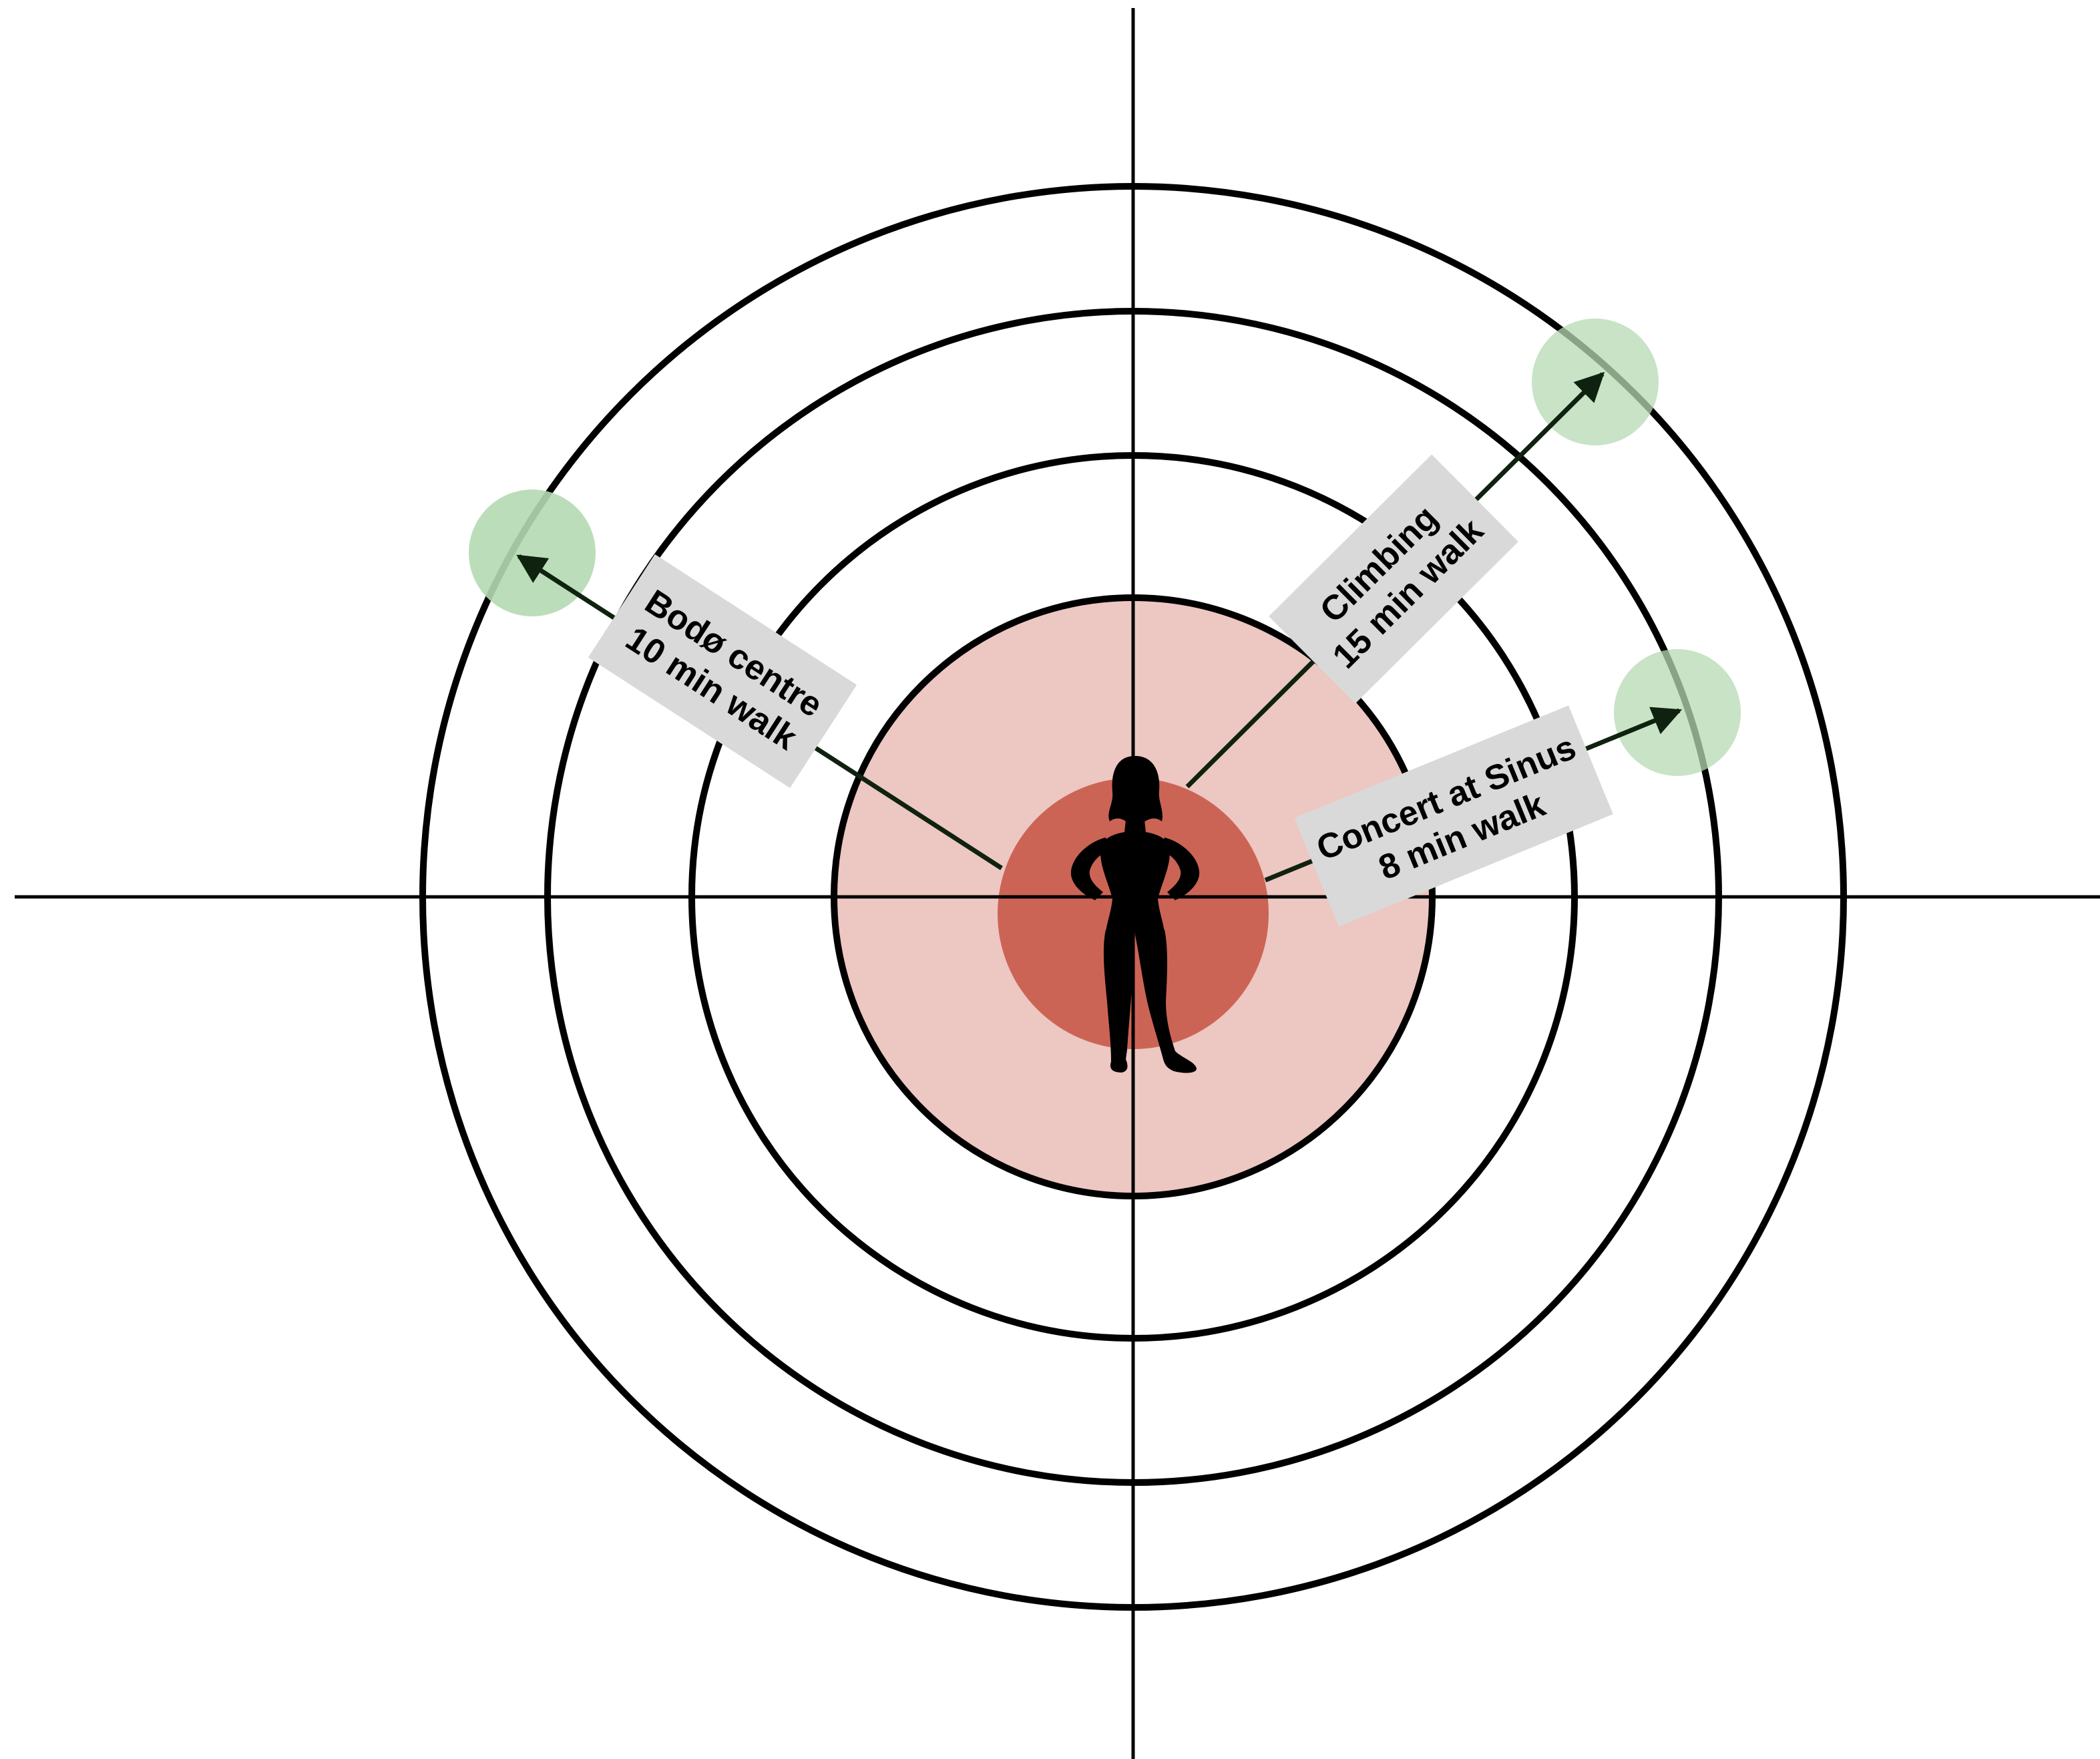 This screenshot has height=1759, width=2100. Describe the element at coordinates (1135, 914) in the screenshot. I see `person-silhouette-icon` at that location.